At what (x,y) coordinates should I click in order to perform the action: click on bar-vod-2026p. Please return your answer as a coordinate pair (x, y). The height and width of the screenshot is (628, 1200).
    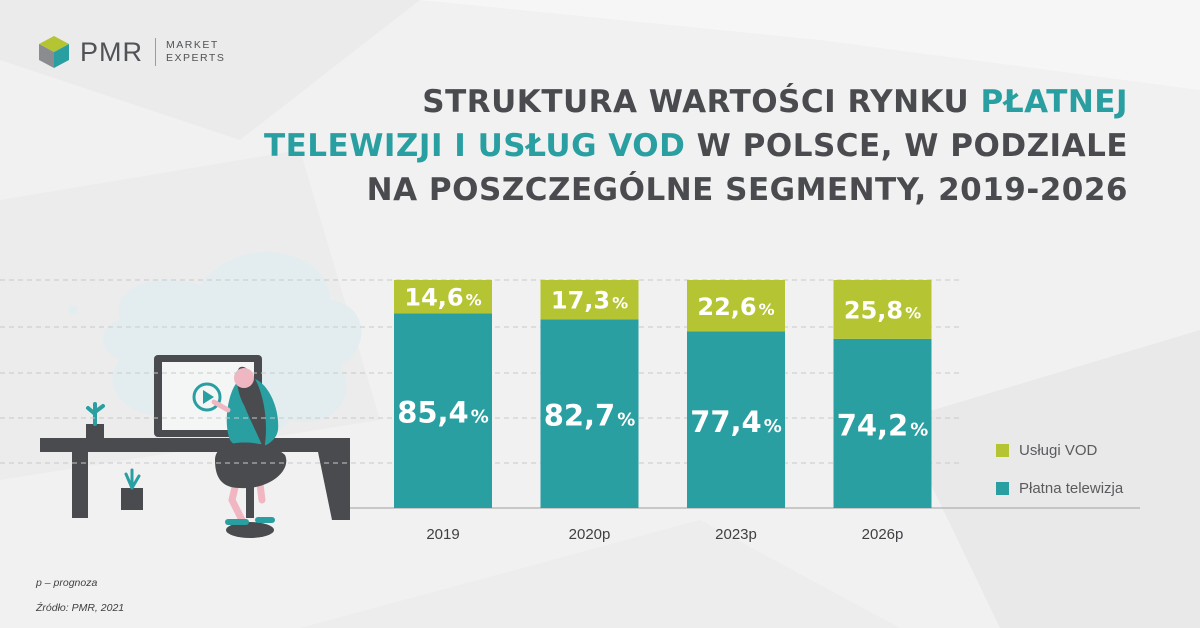
    Looking at the image, I should click on (882, 309).